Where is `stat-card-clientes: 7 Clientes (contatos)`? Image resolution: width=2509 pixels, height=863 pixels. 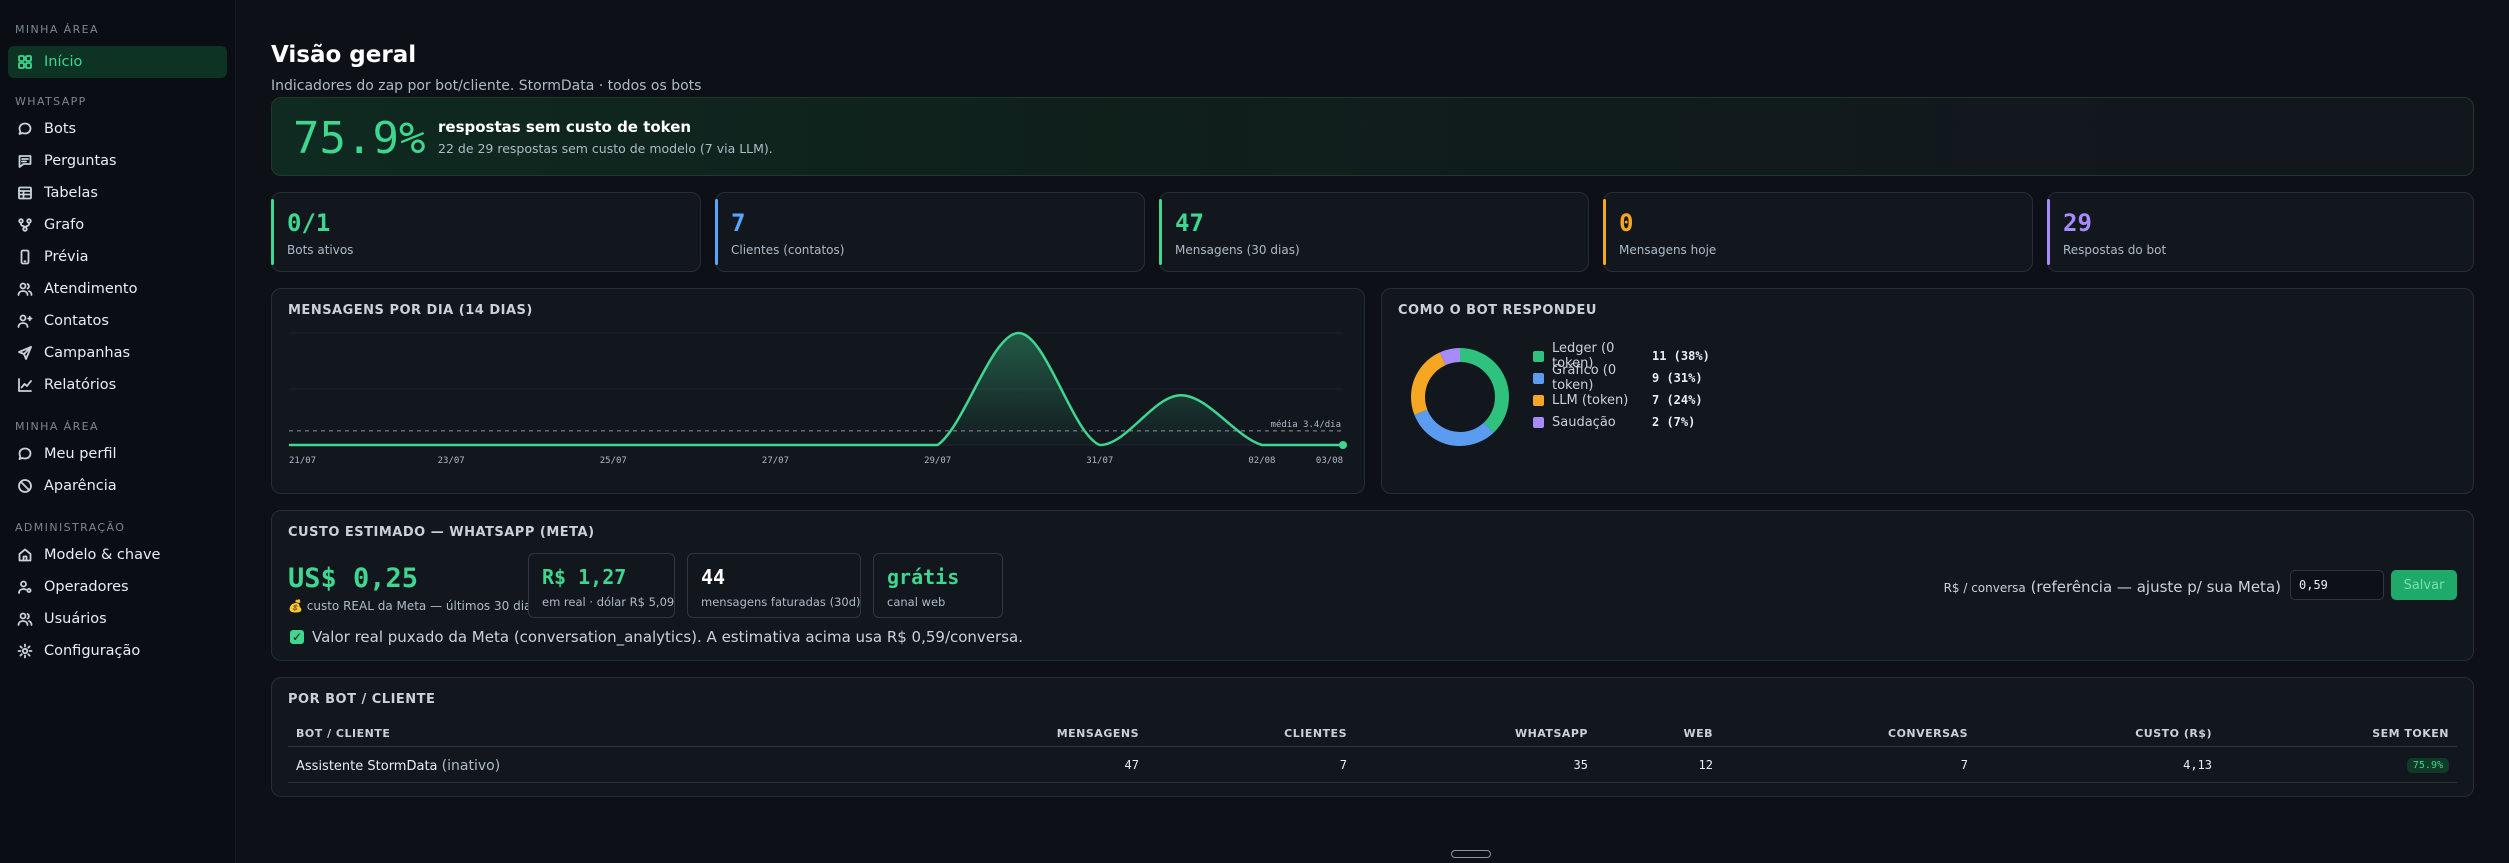
stat-card-clientes: 7 Clientes (contatos) is located at coordinates (930, 232).